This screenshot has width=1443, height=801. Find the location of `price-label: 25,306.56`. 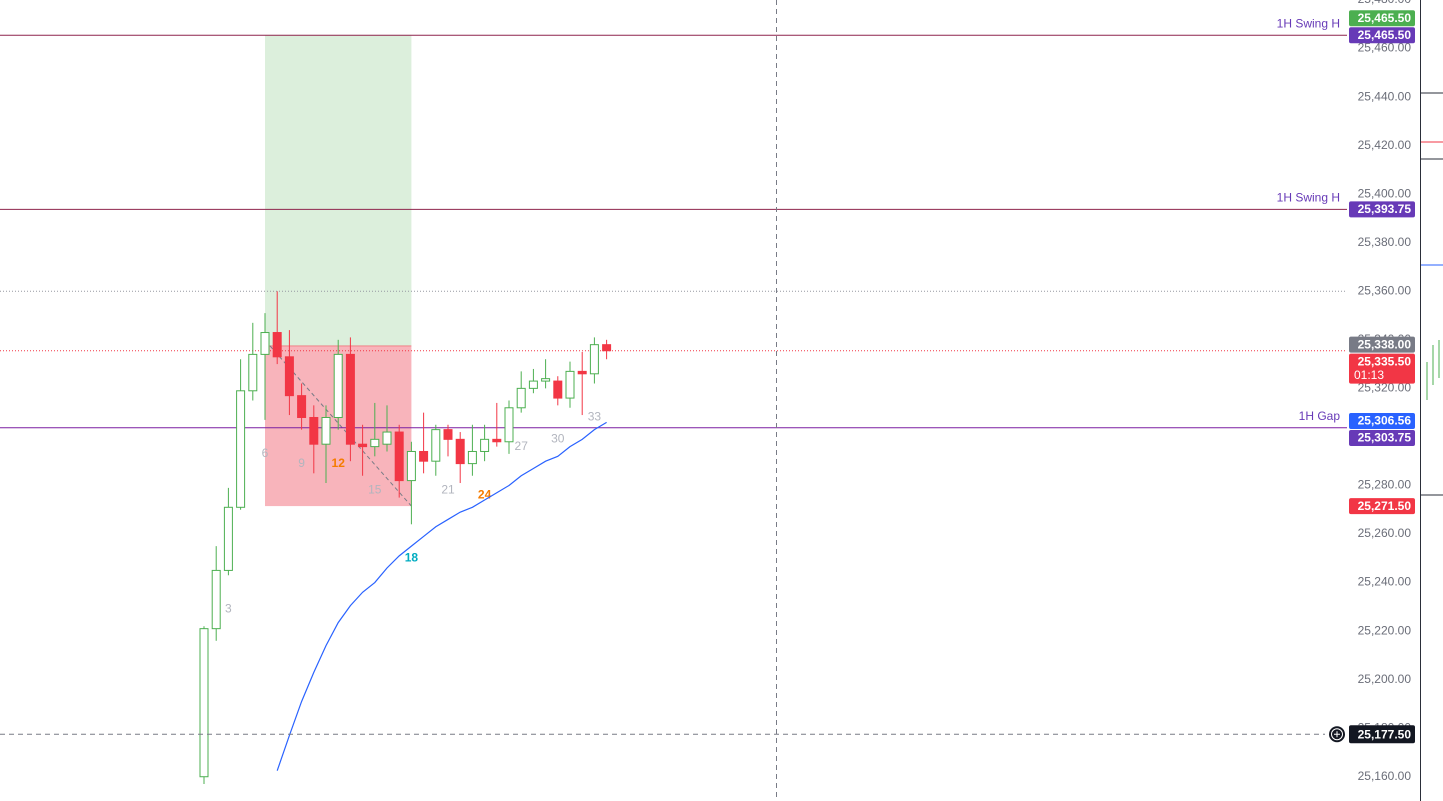

price-label: 25,306.56 is located at coordinates (1385, 421).